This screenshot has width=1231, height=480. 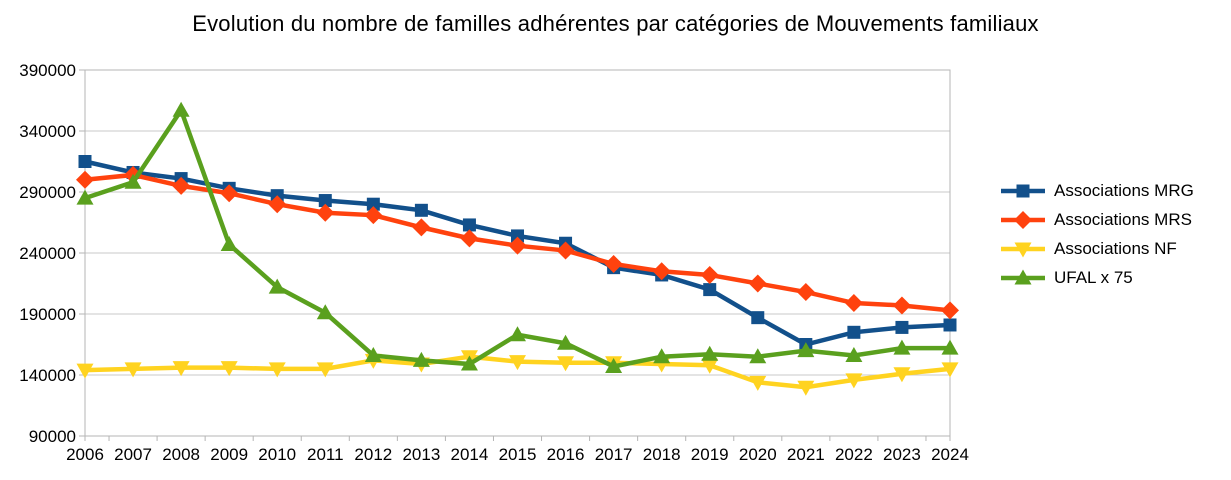 I want to click on x-axis-tick-label: 2007, so click(x=133, y=454).